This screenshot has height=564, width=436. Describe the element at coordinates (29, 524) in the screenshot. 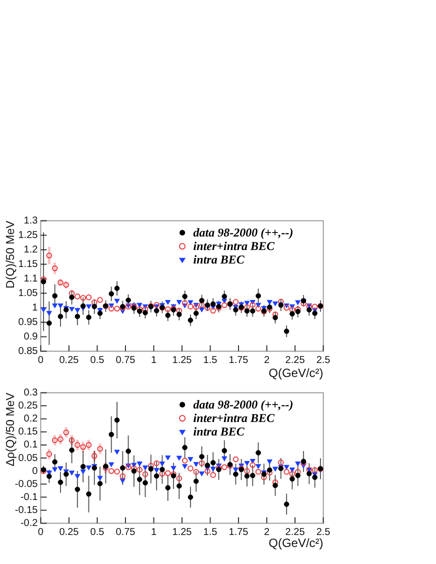

I see `y-tick-label: -0.2` at that location.